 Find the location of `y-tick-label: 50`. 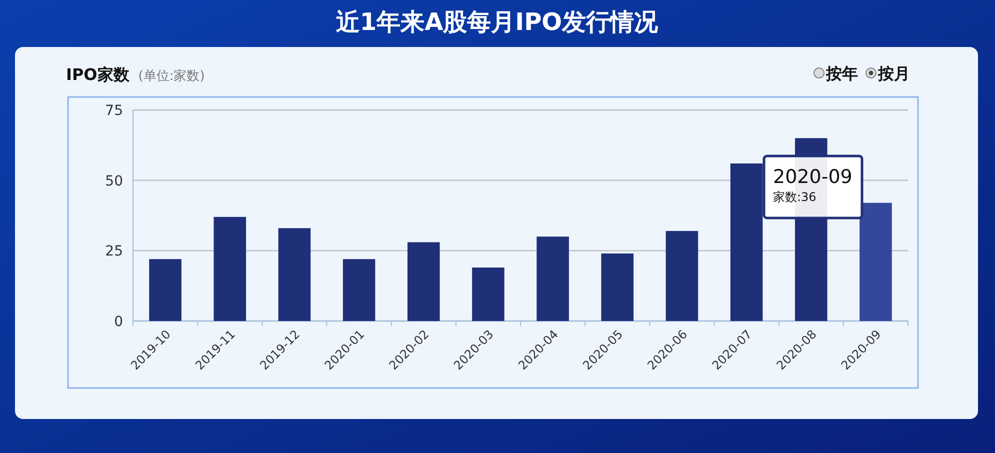

y-tick-label: 50 is located at coordinates (114, 181).